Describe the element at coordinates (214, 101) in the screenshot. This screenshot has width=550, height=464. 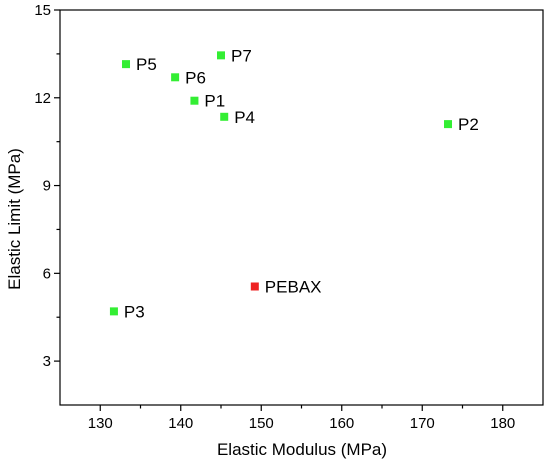
I see `point-label-p1: P1` at that location.